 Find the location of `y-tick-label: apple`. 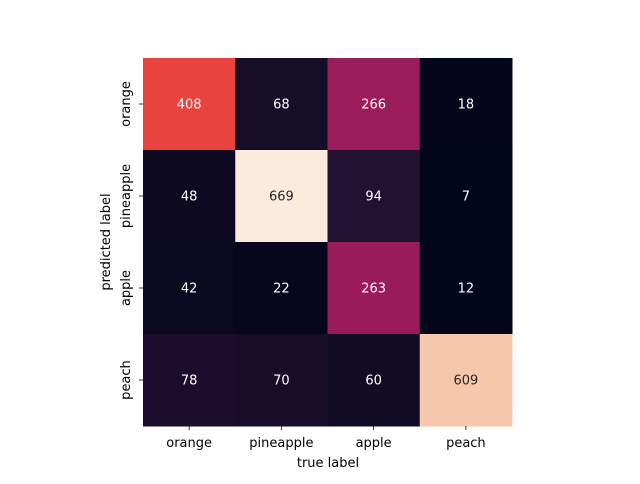

y-tick-label: apple is located at coordinates (126, 288).